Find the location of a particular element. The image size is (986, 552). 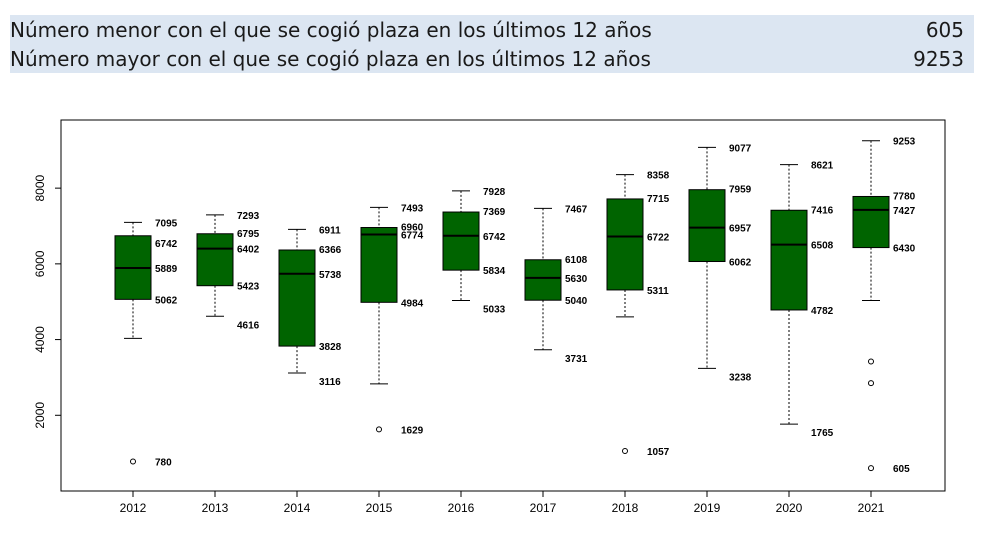

data-label-min: 3731 is located at coordinates (576, 359).